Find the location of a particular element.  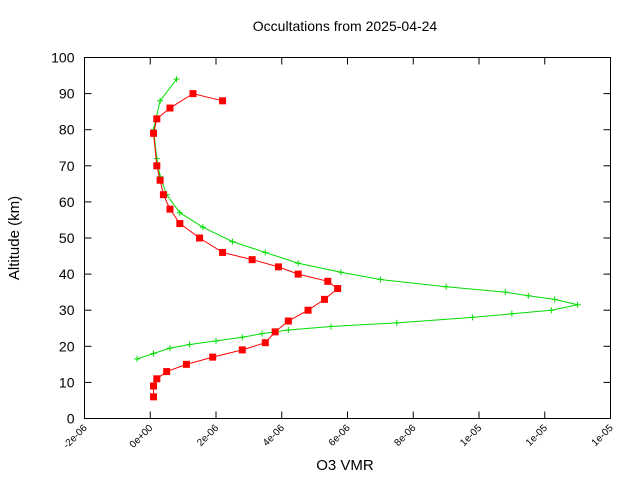

x-tick-label: 4e-06 is located at coordinates (274, 436).